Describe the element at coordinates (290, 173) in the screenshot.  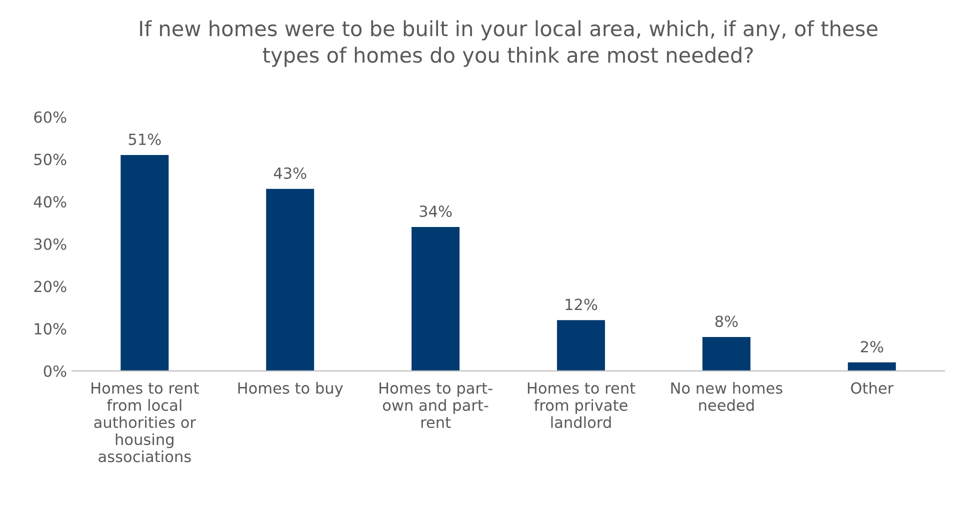
I see `data-label: 43%` at that location.